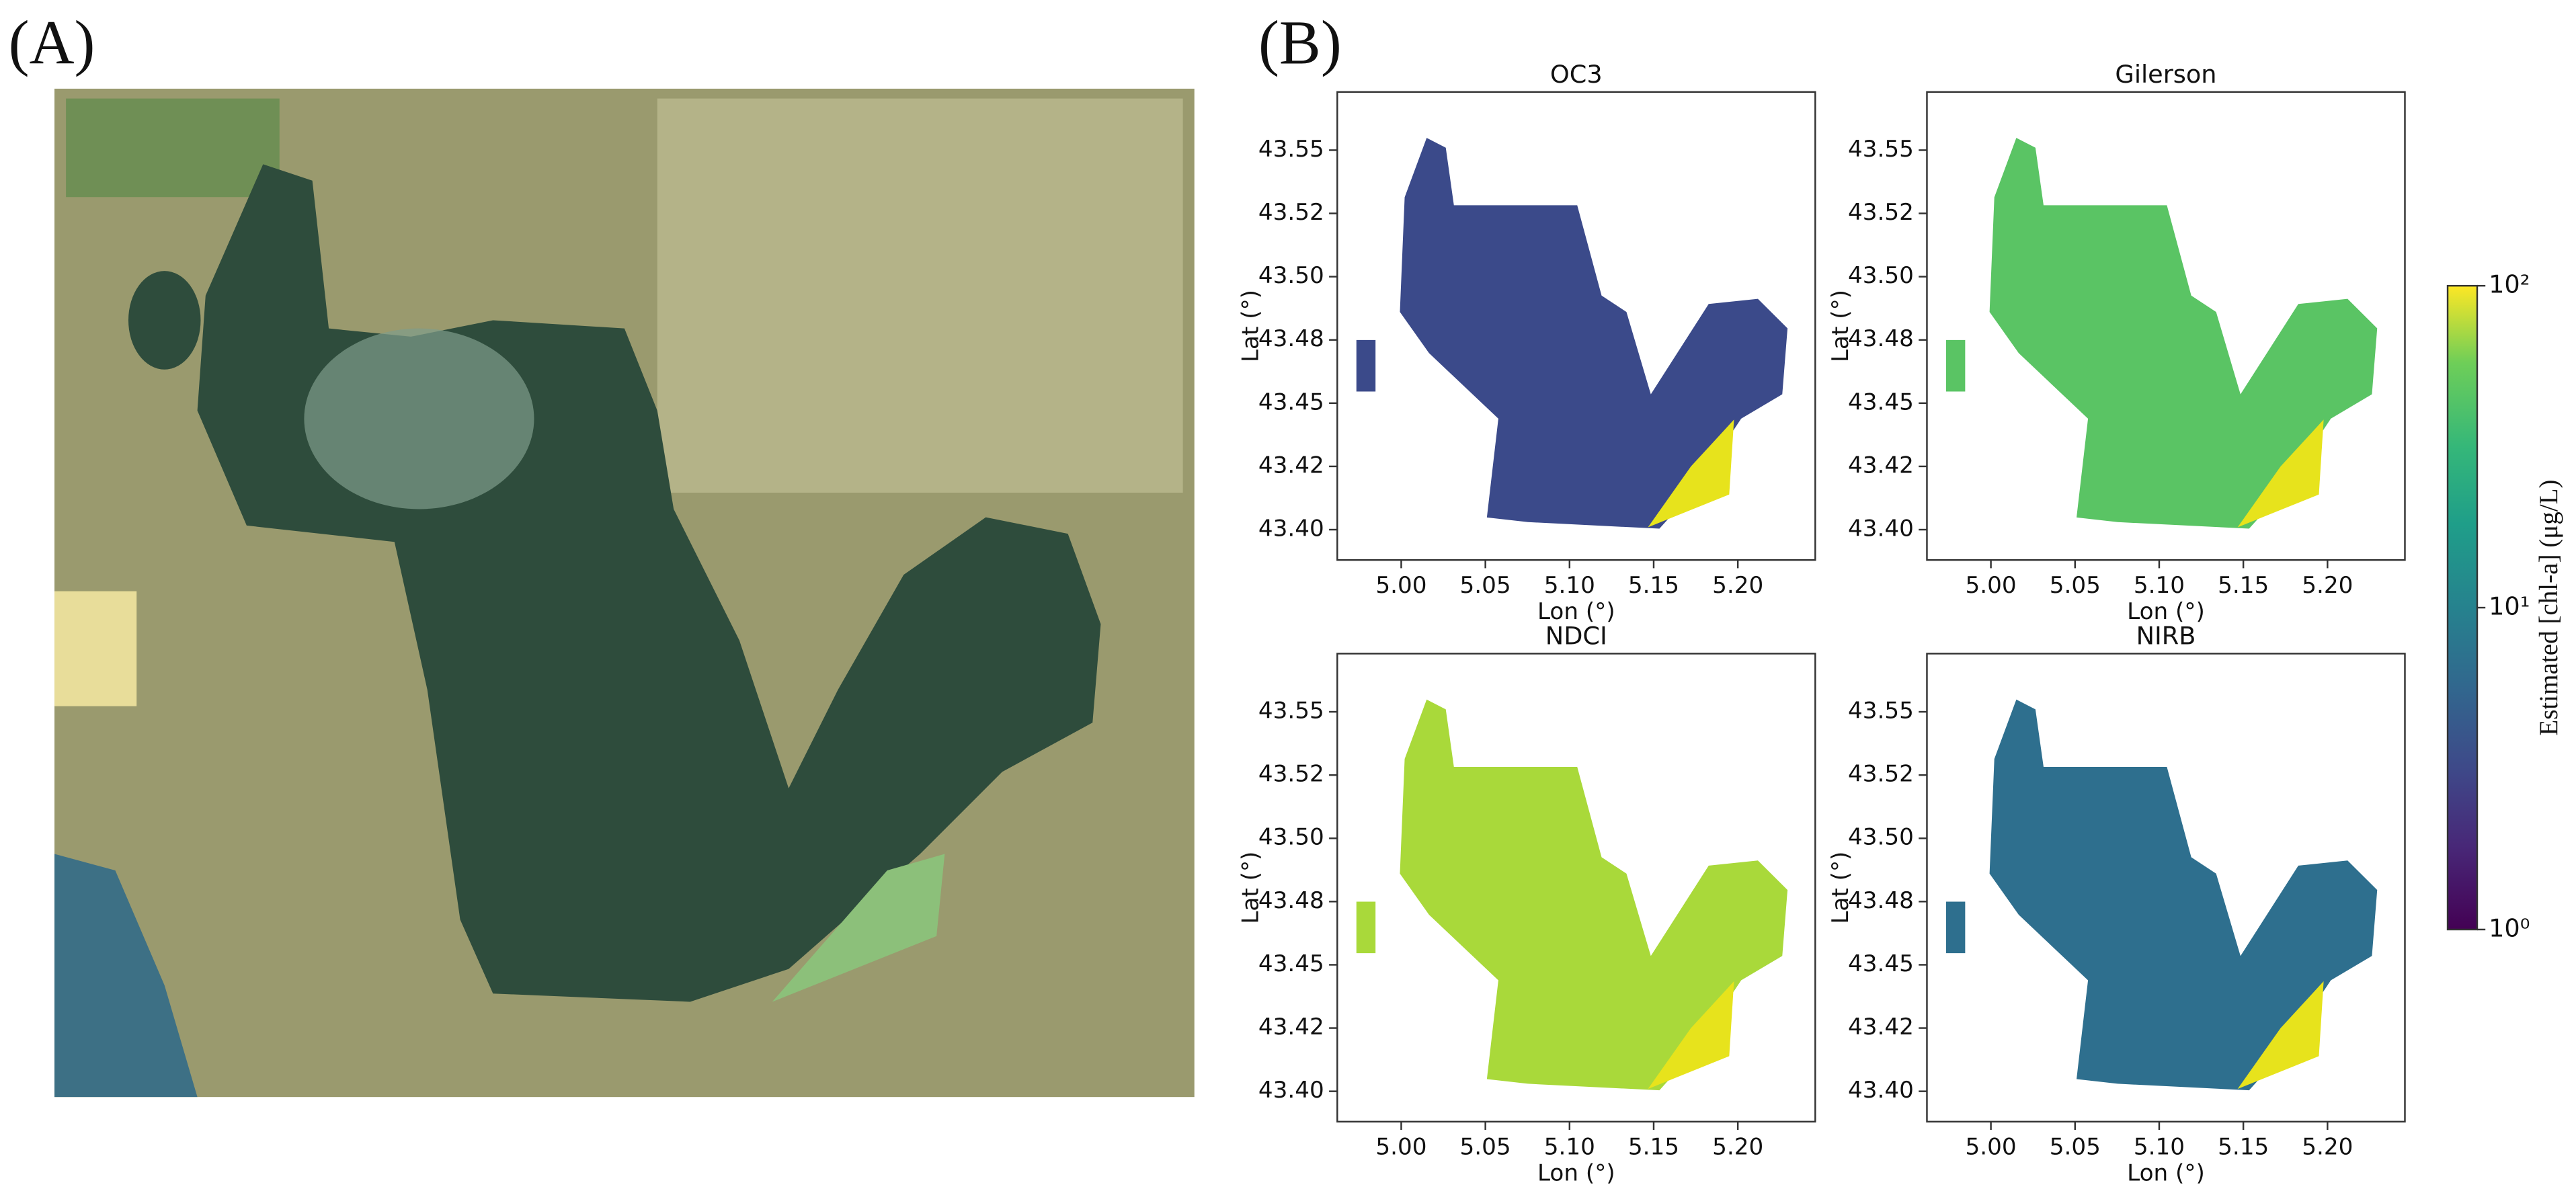 This screenshot has width=2576, height=1189. Describe the element at coordinates (2462, 607) in the screenshot. I see `colorbar-gradient` at that location.